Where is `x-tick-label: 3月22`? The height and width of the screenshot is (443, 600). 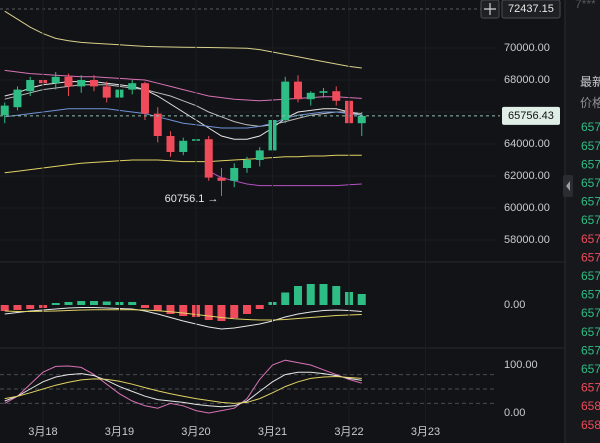 x-tick-label: 3月22 is located at coordinates (348, 432).